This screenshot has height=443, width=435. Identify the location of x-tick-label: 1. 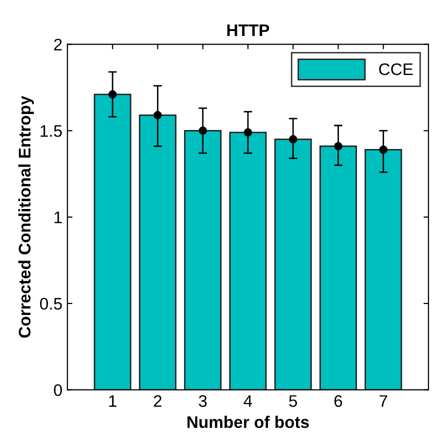
(112, 401).